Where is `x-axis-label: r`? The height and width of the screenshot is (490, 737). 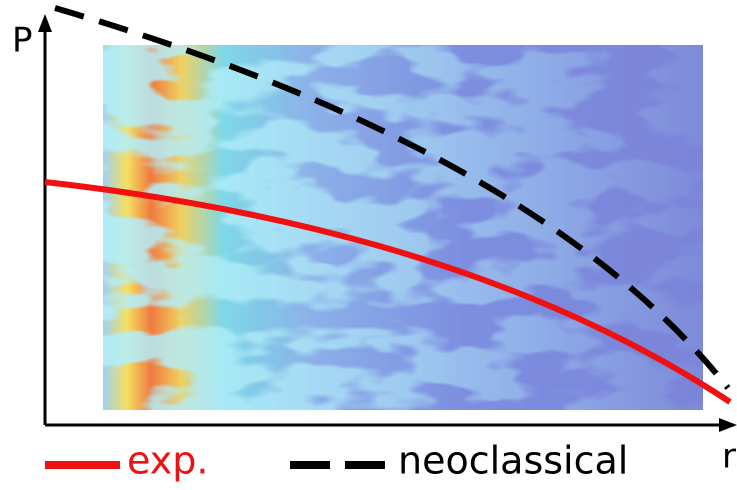
x-axis-label: r is located at coordinates (729, 457).